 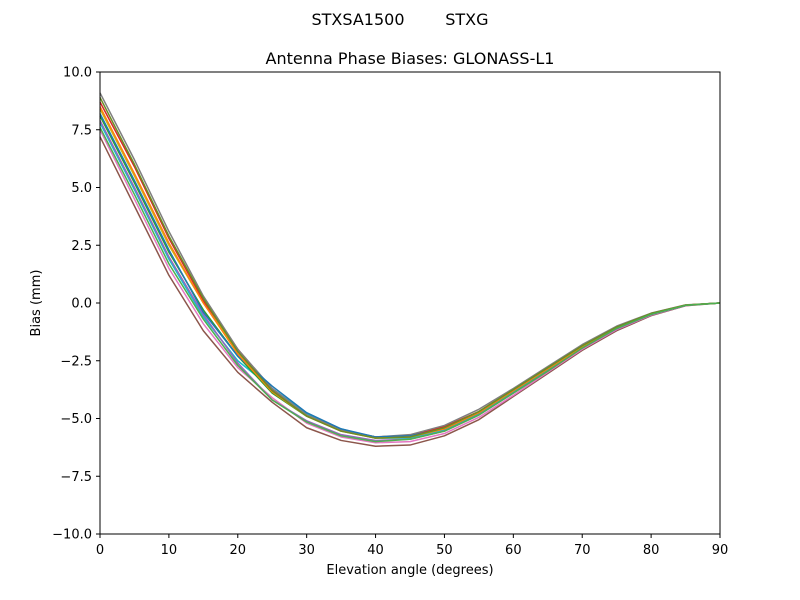 I want to click on x-tick-label: 80, so click(x=651, y=550).